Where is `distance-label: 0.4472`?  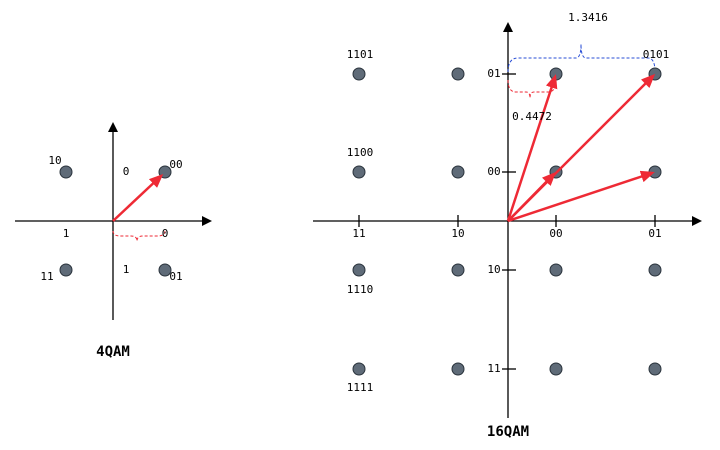 distance-label: 0.4472 is located at coordinates (532, 116).